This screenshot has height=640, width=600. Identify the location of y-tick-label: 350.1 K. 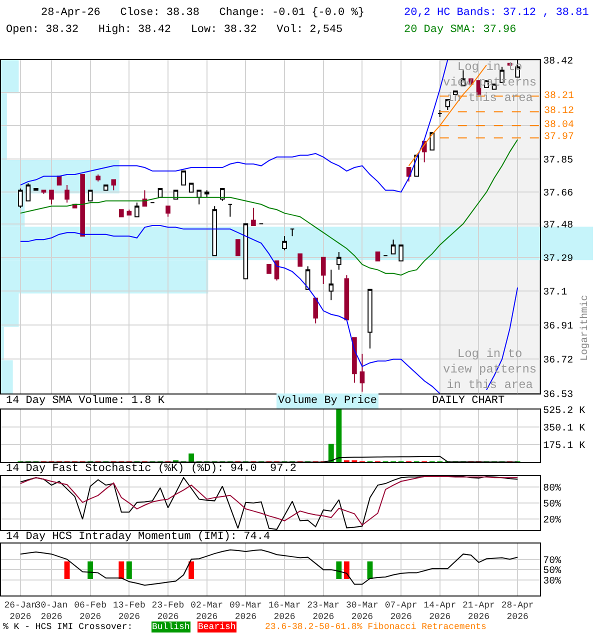
(564, 428).